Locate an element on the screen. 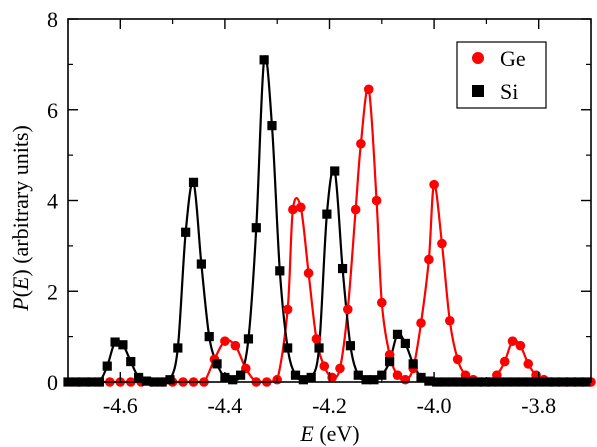 The height and width of the screenshot is (447, 597). y-tick-label: 8 is located at coordinates (52, 19).